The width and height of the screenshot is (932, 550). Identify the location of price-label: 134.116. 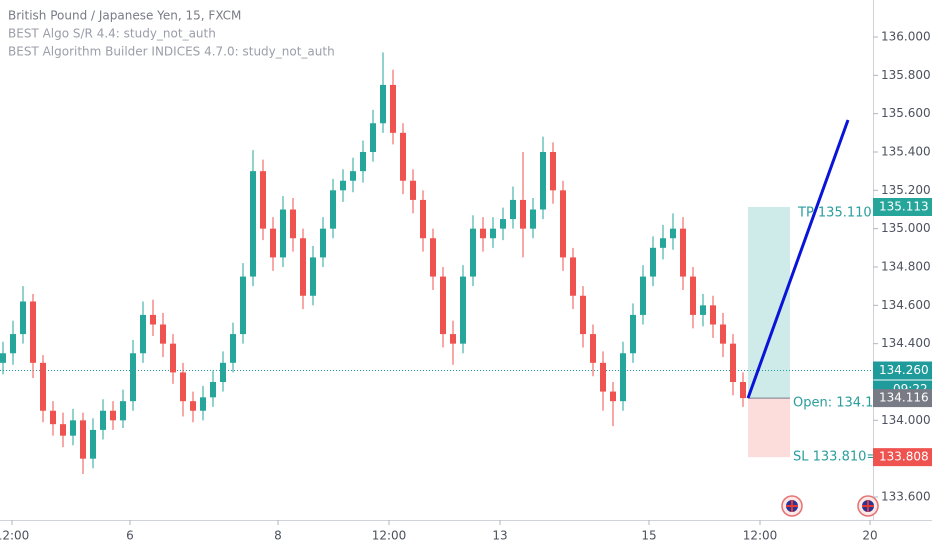
(904, 398).